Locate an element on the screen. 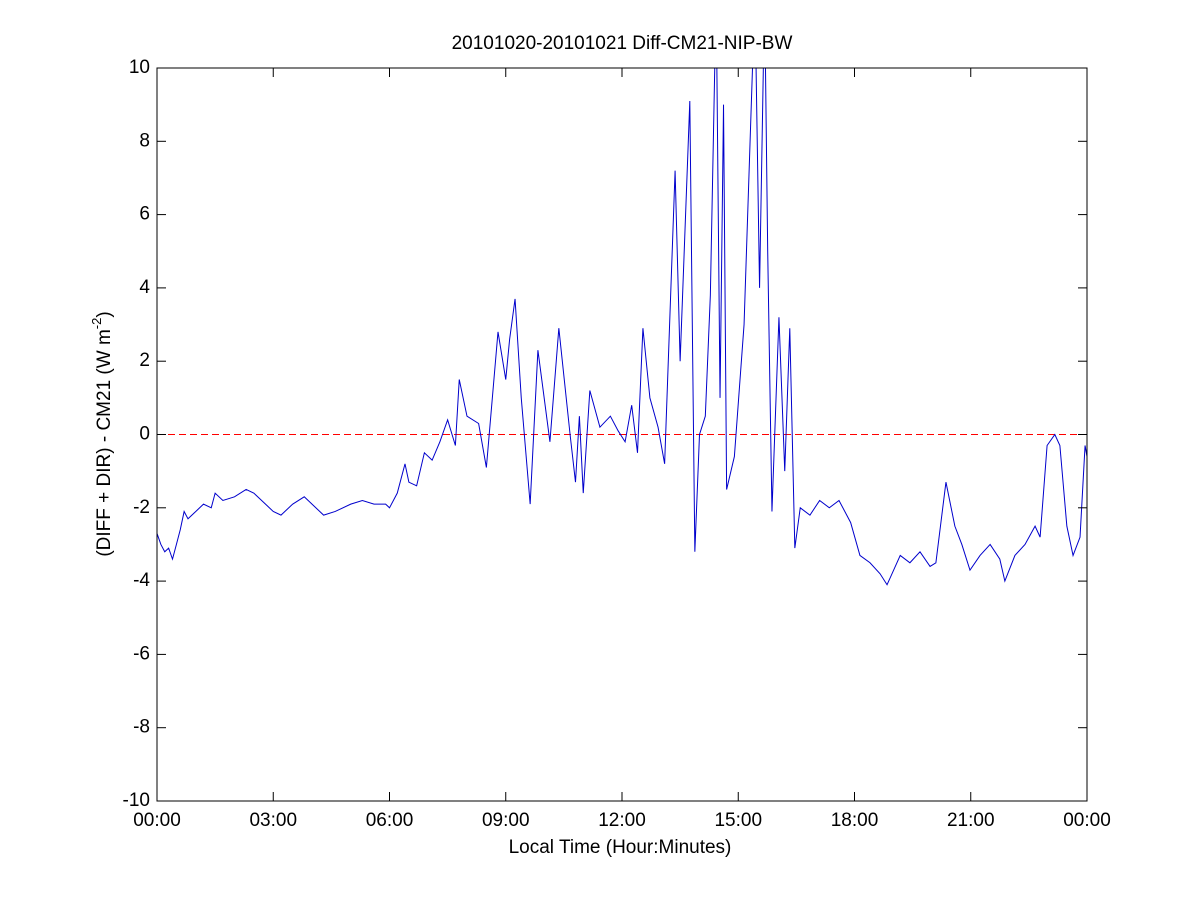 The height and width of the screenshot is (901, 1201). y-axis-label-end: ) is located at coordinates (104, 314).